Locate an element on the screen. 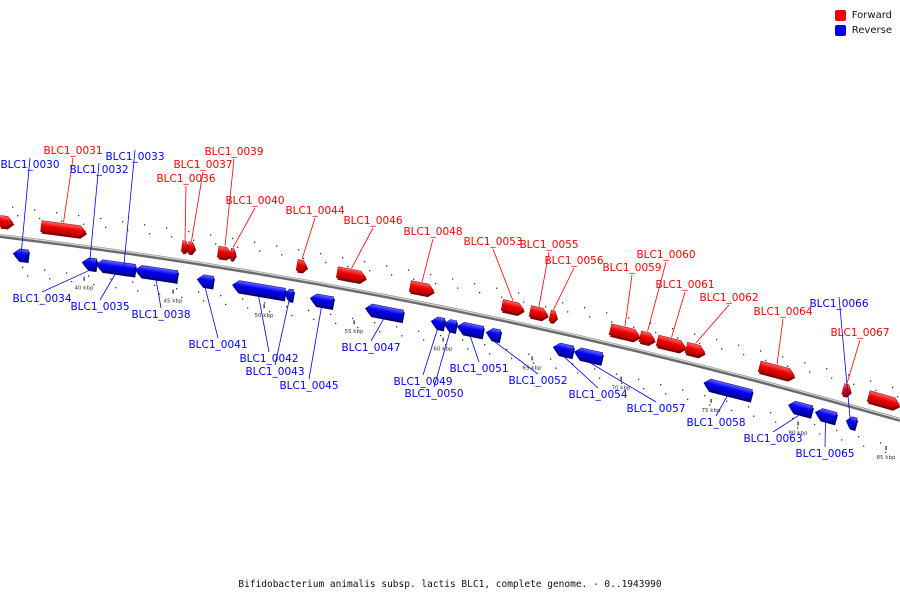 The image size is (900, 600). gene-blc1-0063-label: BLC1_0063 is located at coordinates (772, 439).